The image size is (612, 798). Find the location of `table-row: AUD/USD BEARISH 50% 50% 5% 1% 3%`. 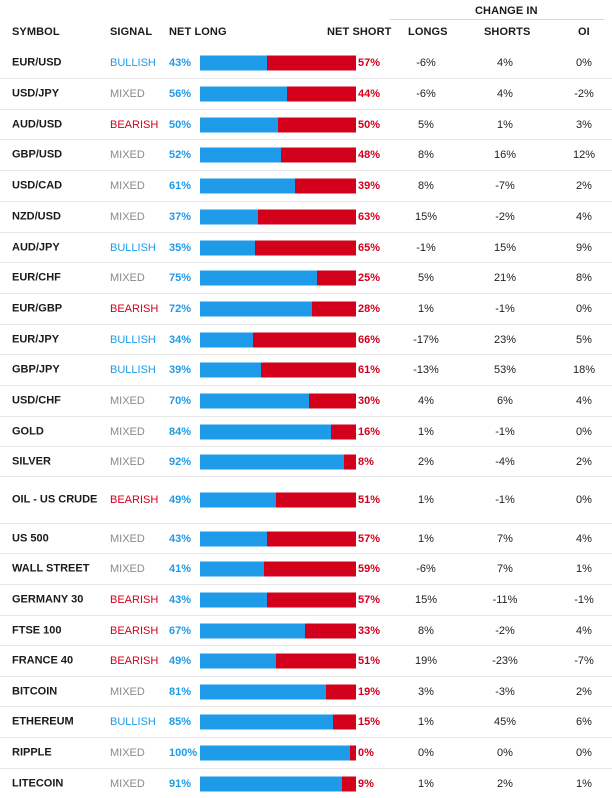

table-row: AUD/USD BEARISH 50% 50% 5% 1% 3% is located at coordinates (306, 124).